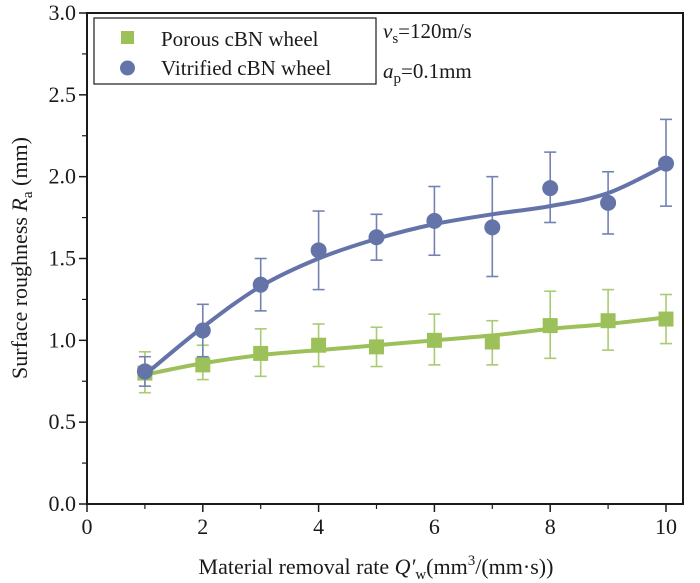 The height and width of the screenshot is (583, 700). I want to click on x-axis-title-main: Material removal rate, so click(297, 566).